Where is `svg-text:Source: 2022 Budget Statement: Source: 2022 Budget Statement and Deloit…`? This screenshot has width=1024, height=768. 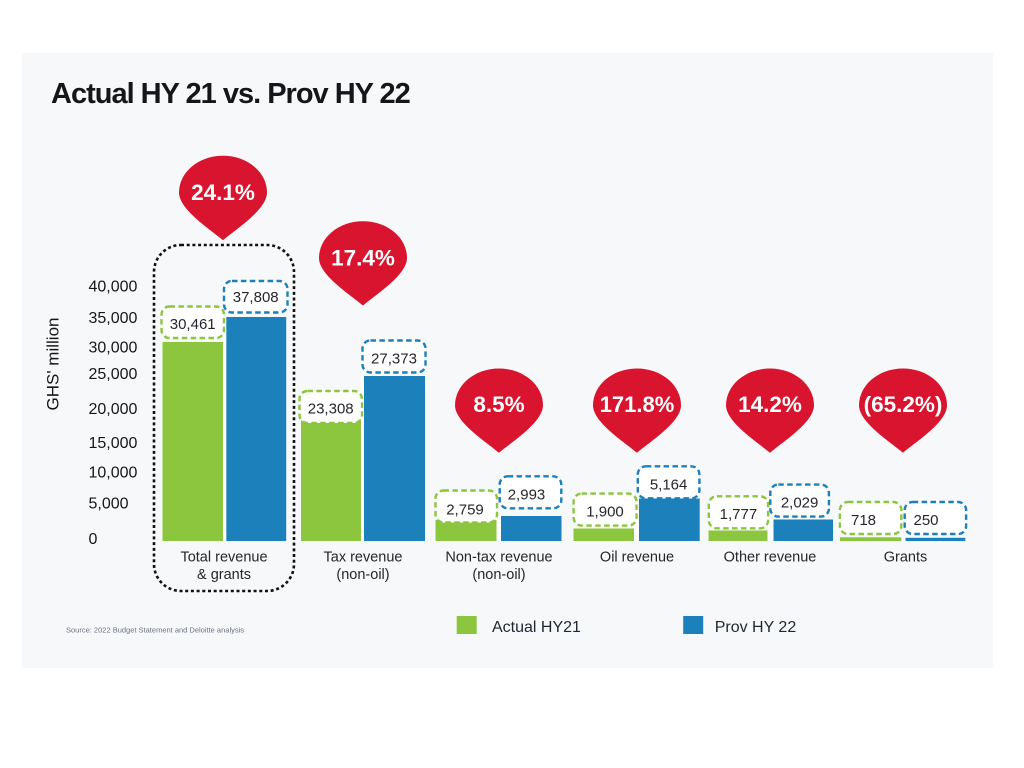
svg-text:Source: 2022 Budget Statement: Source: 2022 Budget Statement and Deloit… is located at coordinates (155, 630).